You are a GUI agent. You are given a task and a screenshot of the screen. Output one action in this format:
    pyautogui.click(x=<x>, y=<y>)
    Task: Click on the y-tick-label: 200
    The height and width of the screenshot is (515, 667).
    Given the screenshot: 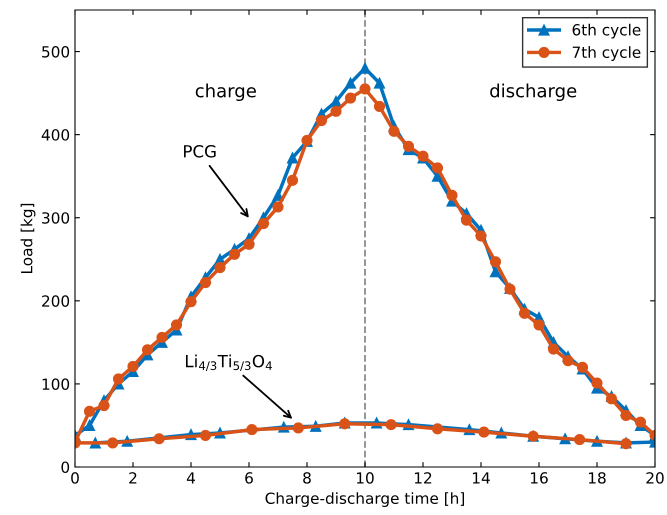 What is the action you would take?
    pyautogui.click(x=56, y=301)
    